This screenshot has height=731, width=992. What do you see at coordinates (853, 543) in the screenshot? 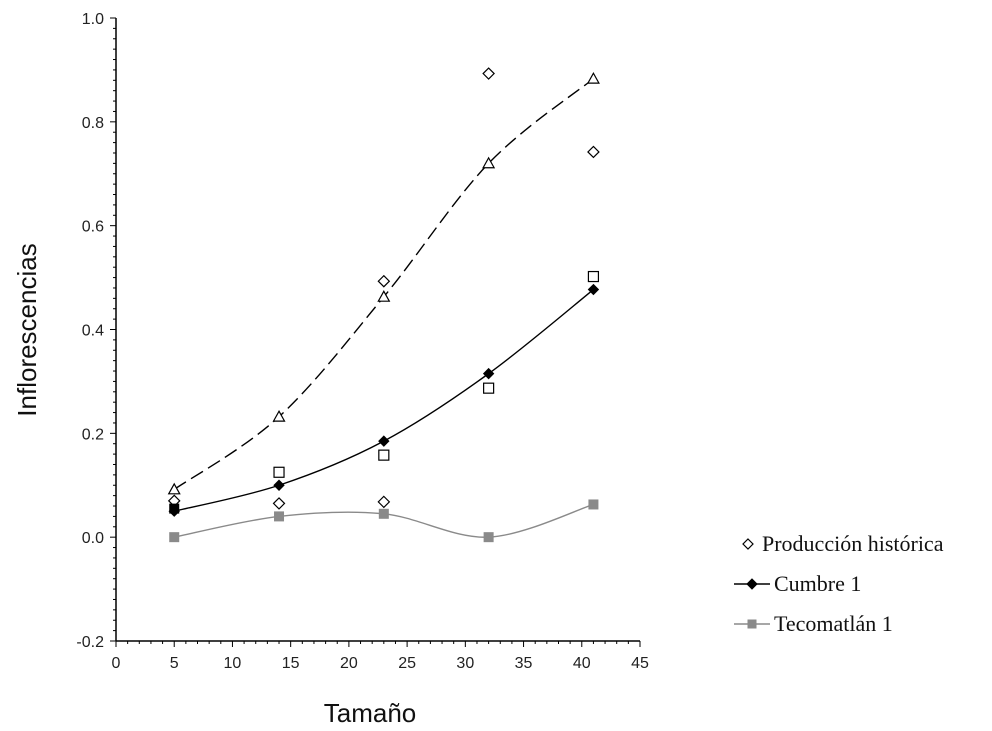
I see `legend-label: Producción histórica` at bounding box center [853, 543].